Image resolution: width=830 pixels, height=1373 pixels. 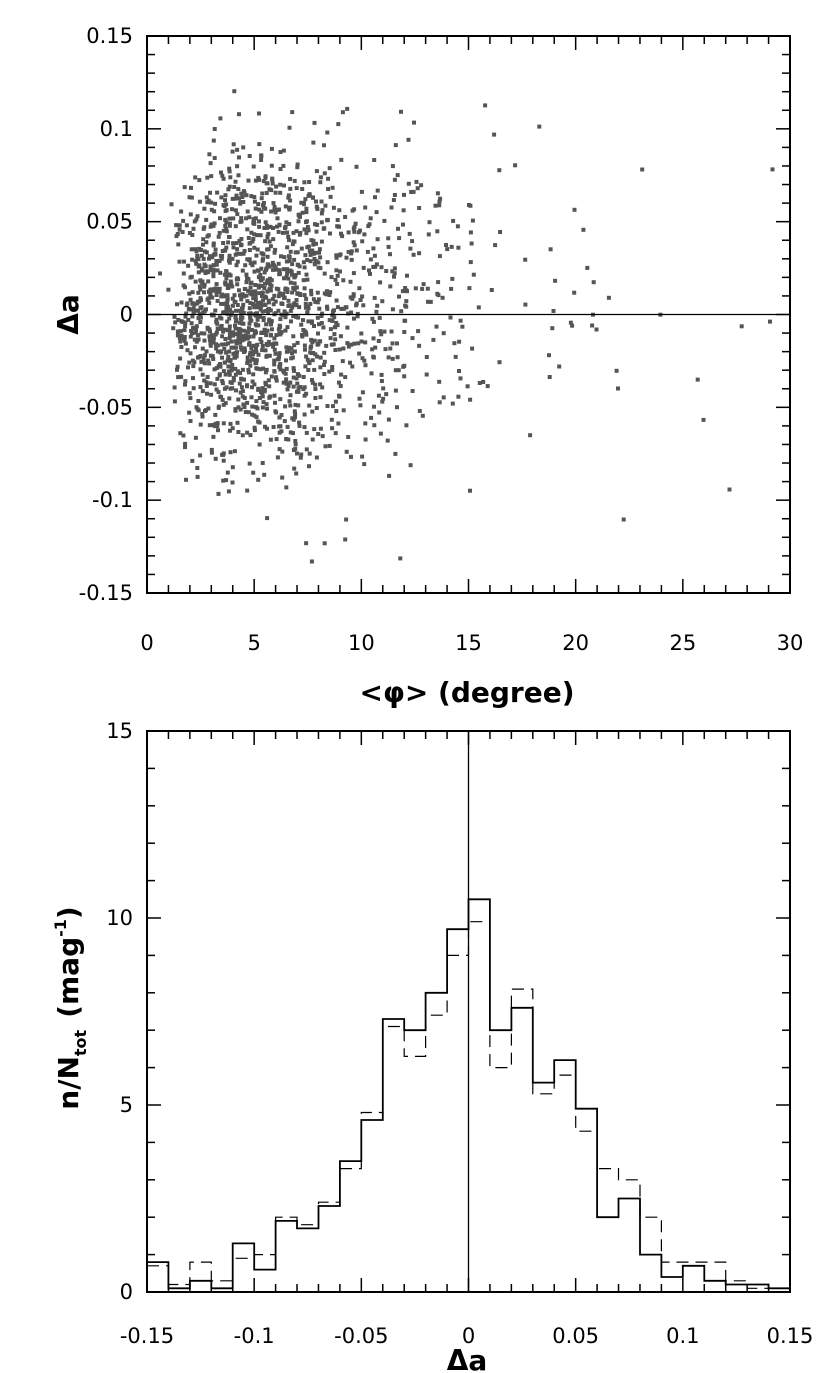 I want to click on scatter-y-tick-label: 0, so click(x=126, y=315).